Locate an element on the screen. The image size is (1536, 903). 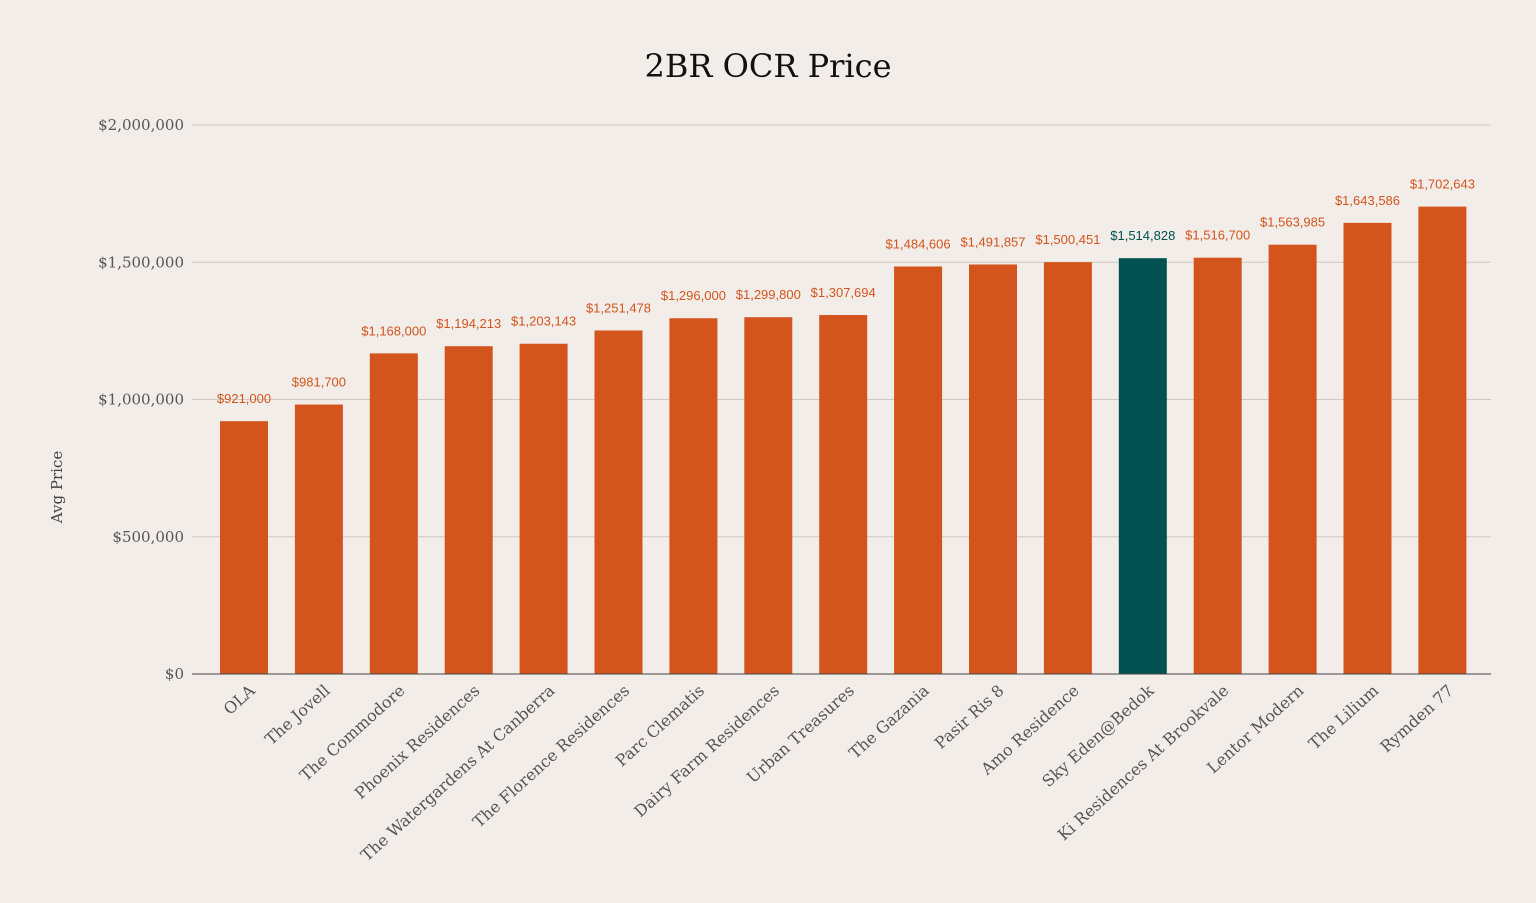
y-tick-label: $1,500,000 is located at coordinates (141, 262).